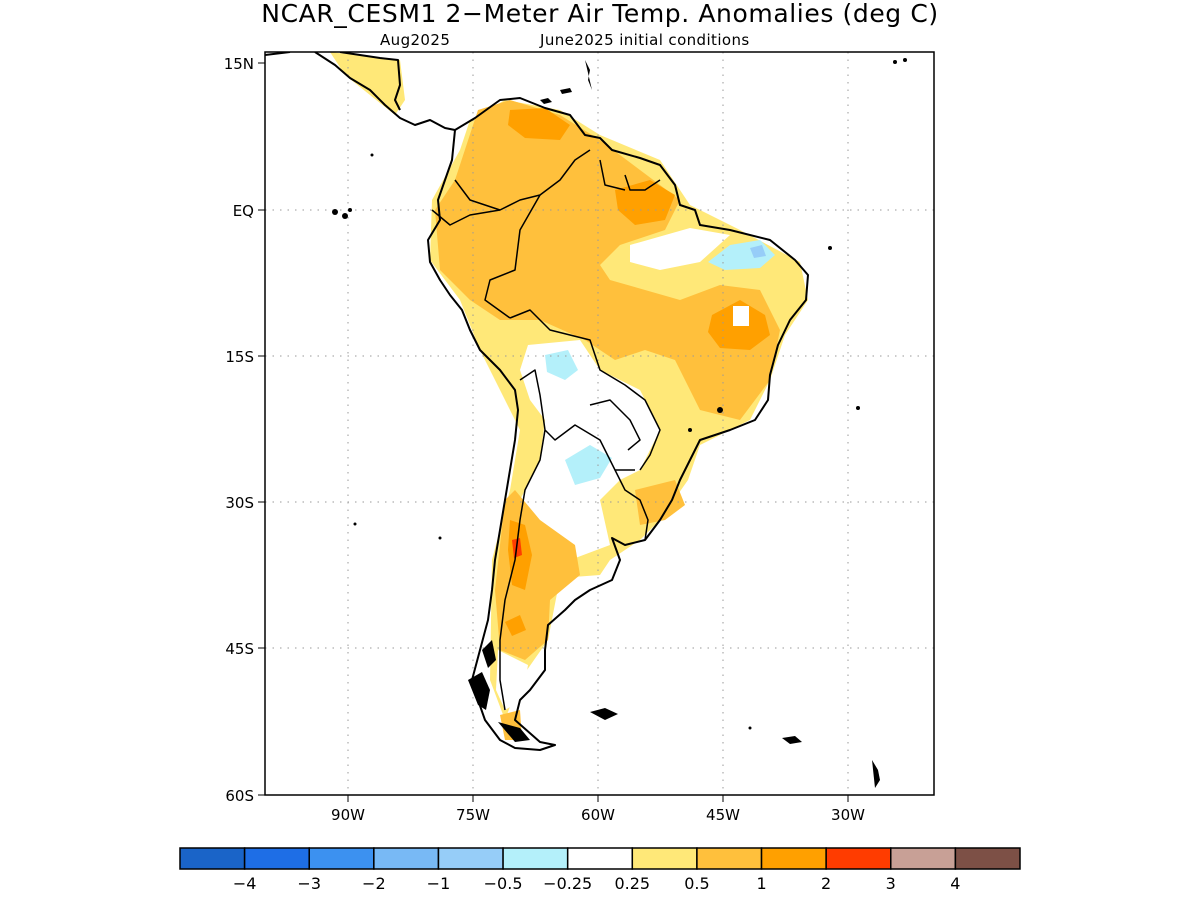 This screenshot has width=1200, height=900. Describe the element at coordinates (239, 64) in the screenshot. I see `lat-tick-label: 15N` at that location.